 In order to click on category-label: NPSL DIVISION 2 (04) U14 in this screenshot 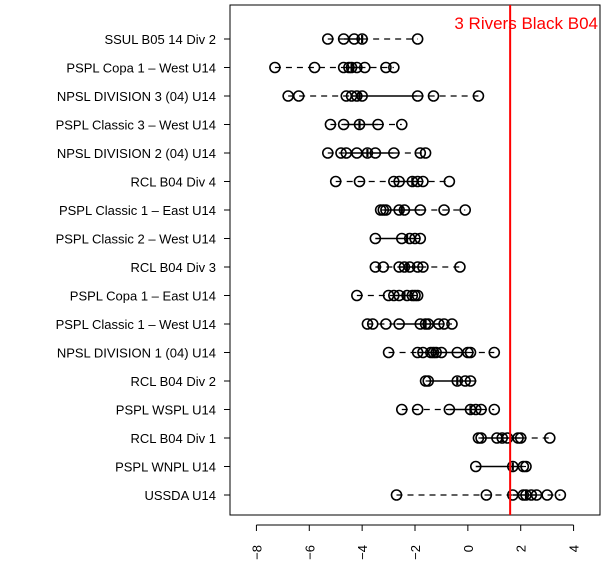, I will do `click(136, 153)`.